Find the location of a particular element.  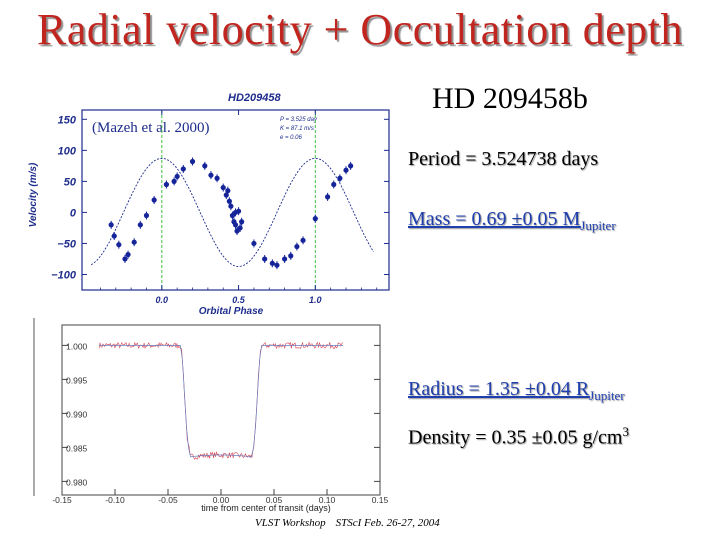

mass-main: Mass = 0.69 ±0.05 M is located at coordinates (494, 219).